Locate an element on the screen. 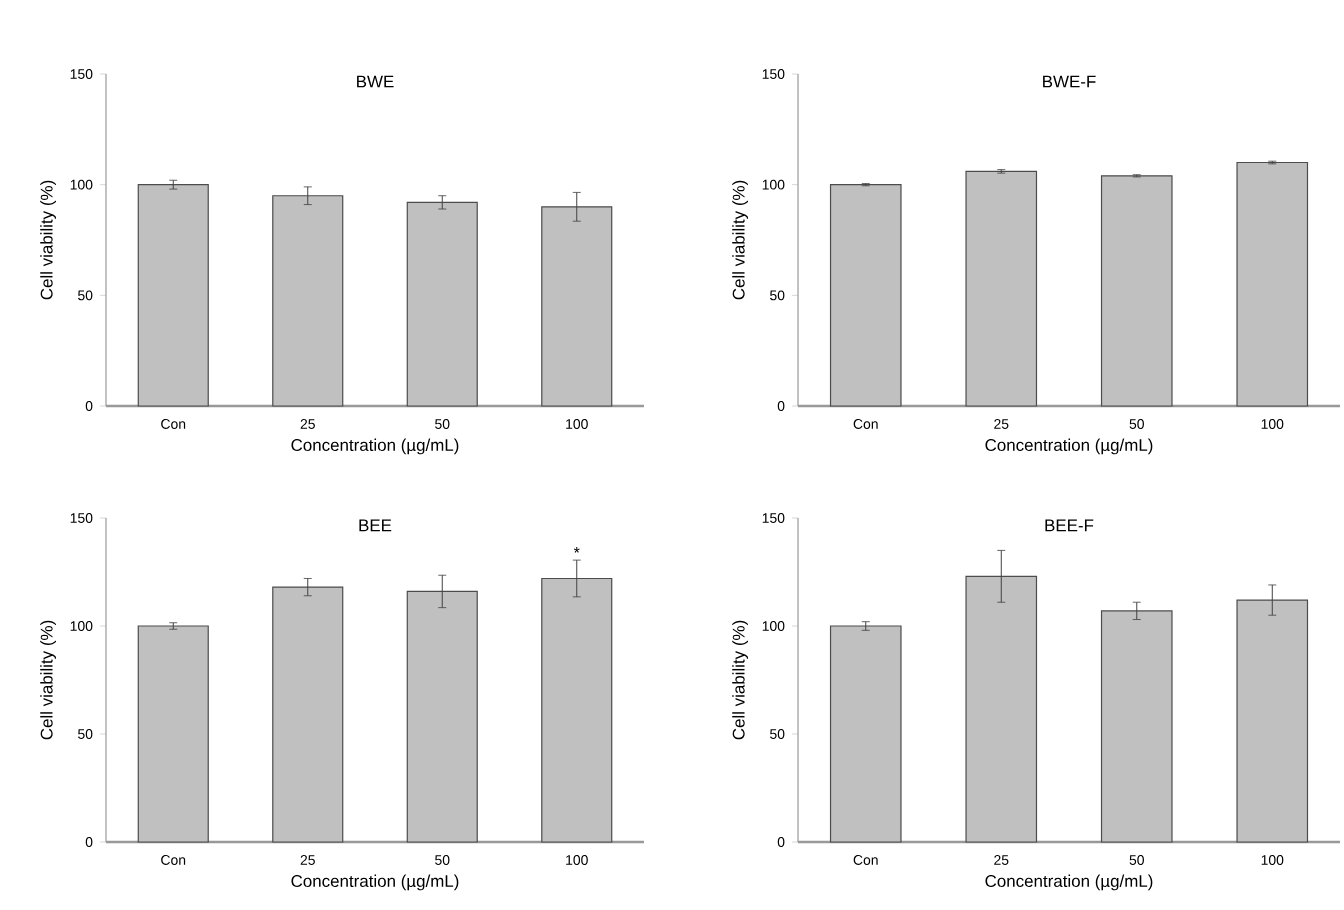 This screenshot has width=1344, height=910. chart-title: BEE-F is located at coordinates (1069, 525).